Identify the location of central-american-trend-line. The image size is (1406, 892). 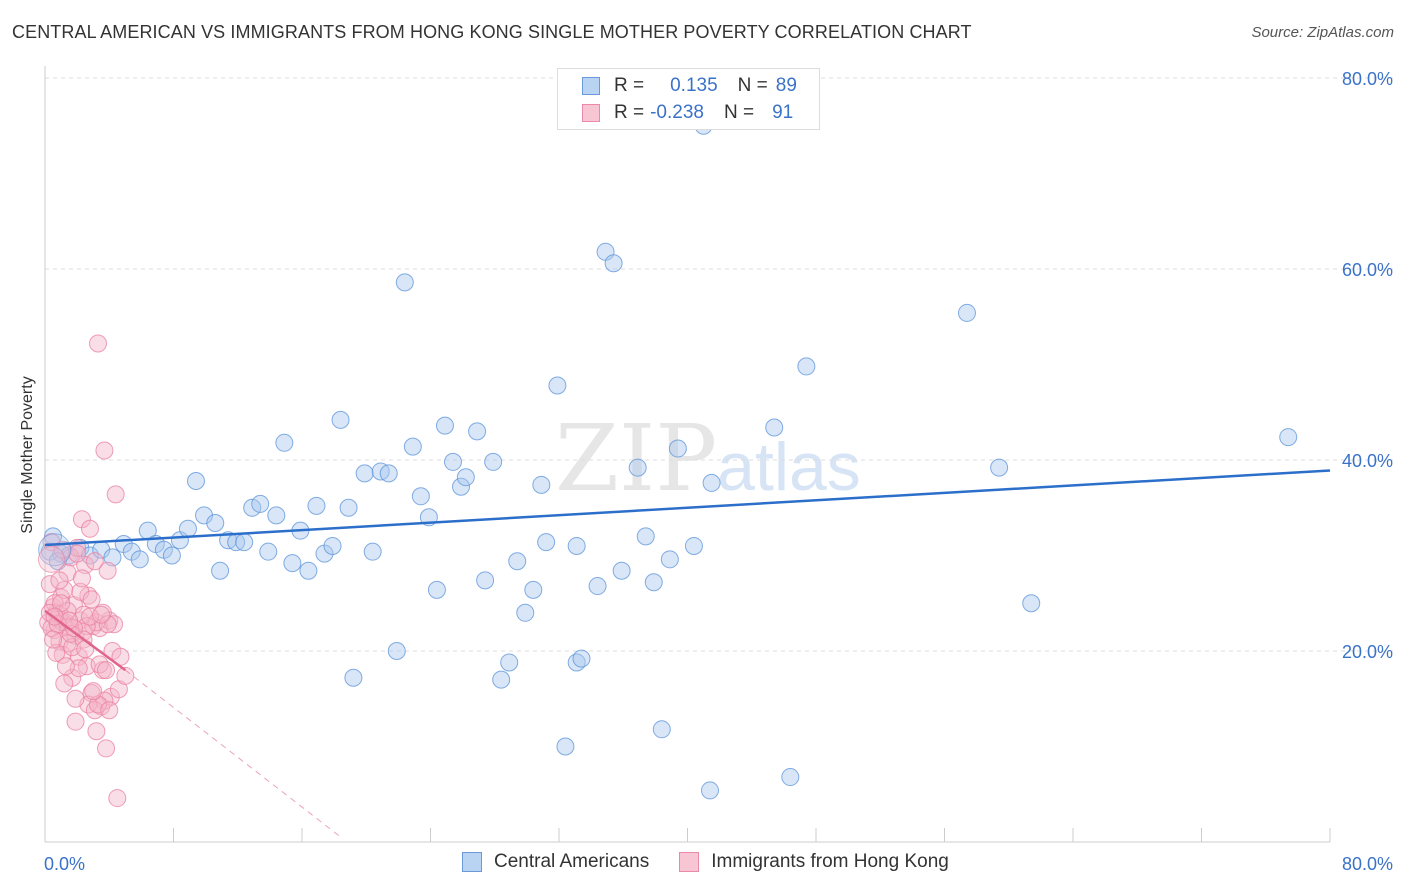
(687, 508).